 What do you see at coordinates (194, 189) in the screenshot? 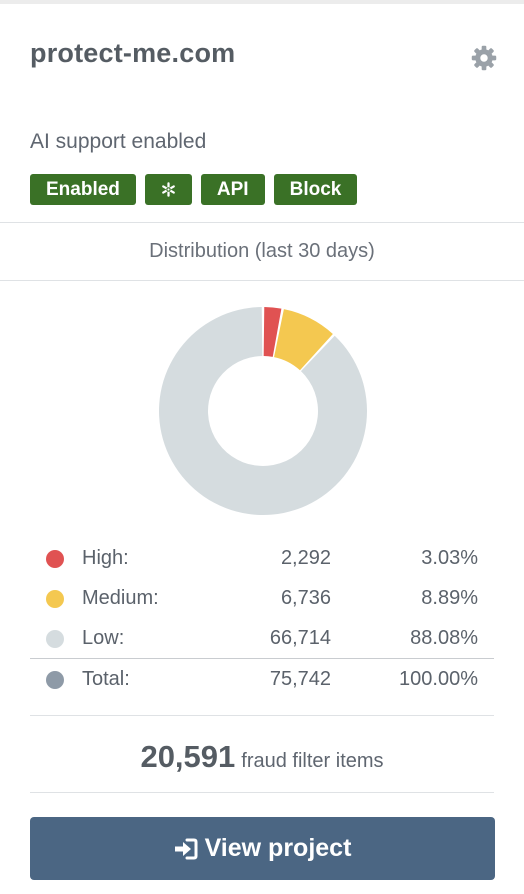
I see `ai-badges: Enabled API Block` at bounding box center [194, 189].